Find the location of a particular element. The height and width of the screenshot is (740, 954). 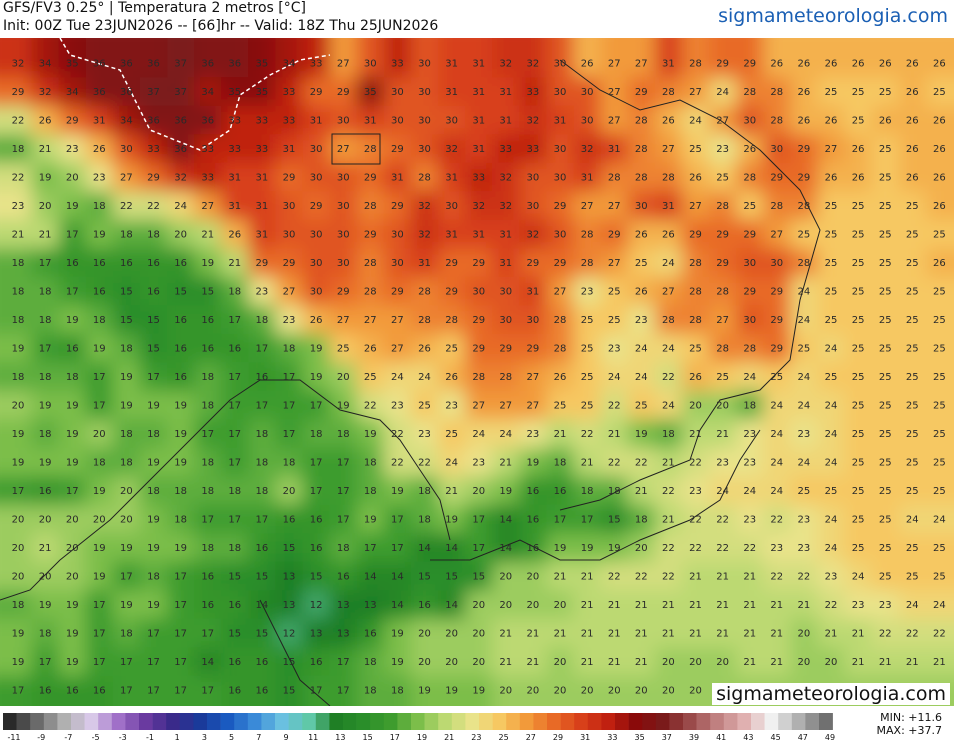

temp-label: 19 is located at coordinates (153, 520).